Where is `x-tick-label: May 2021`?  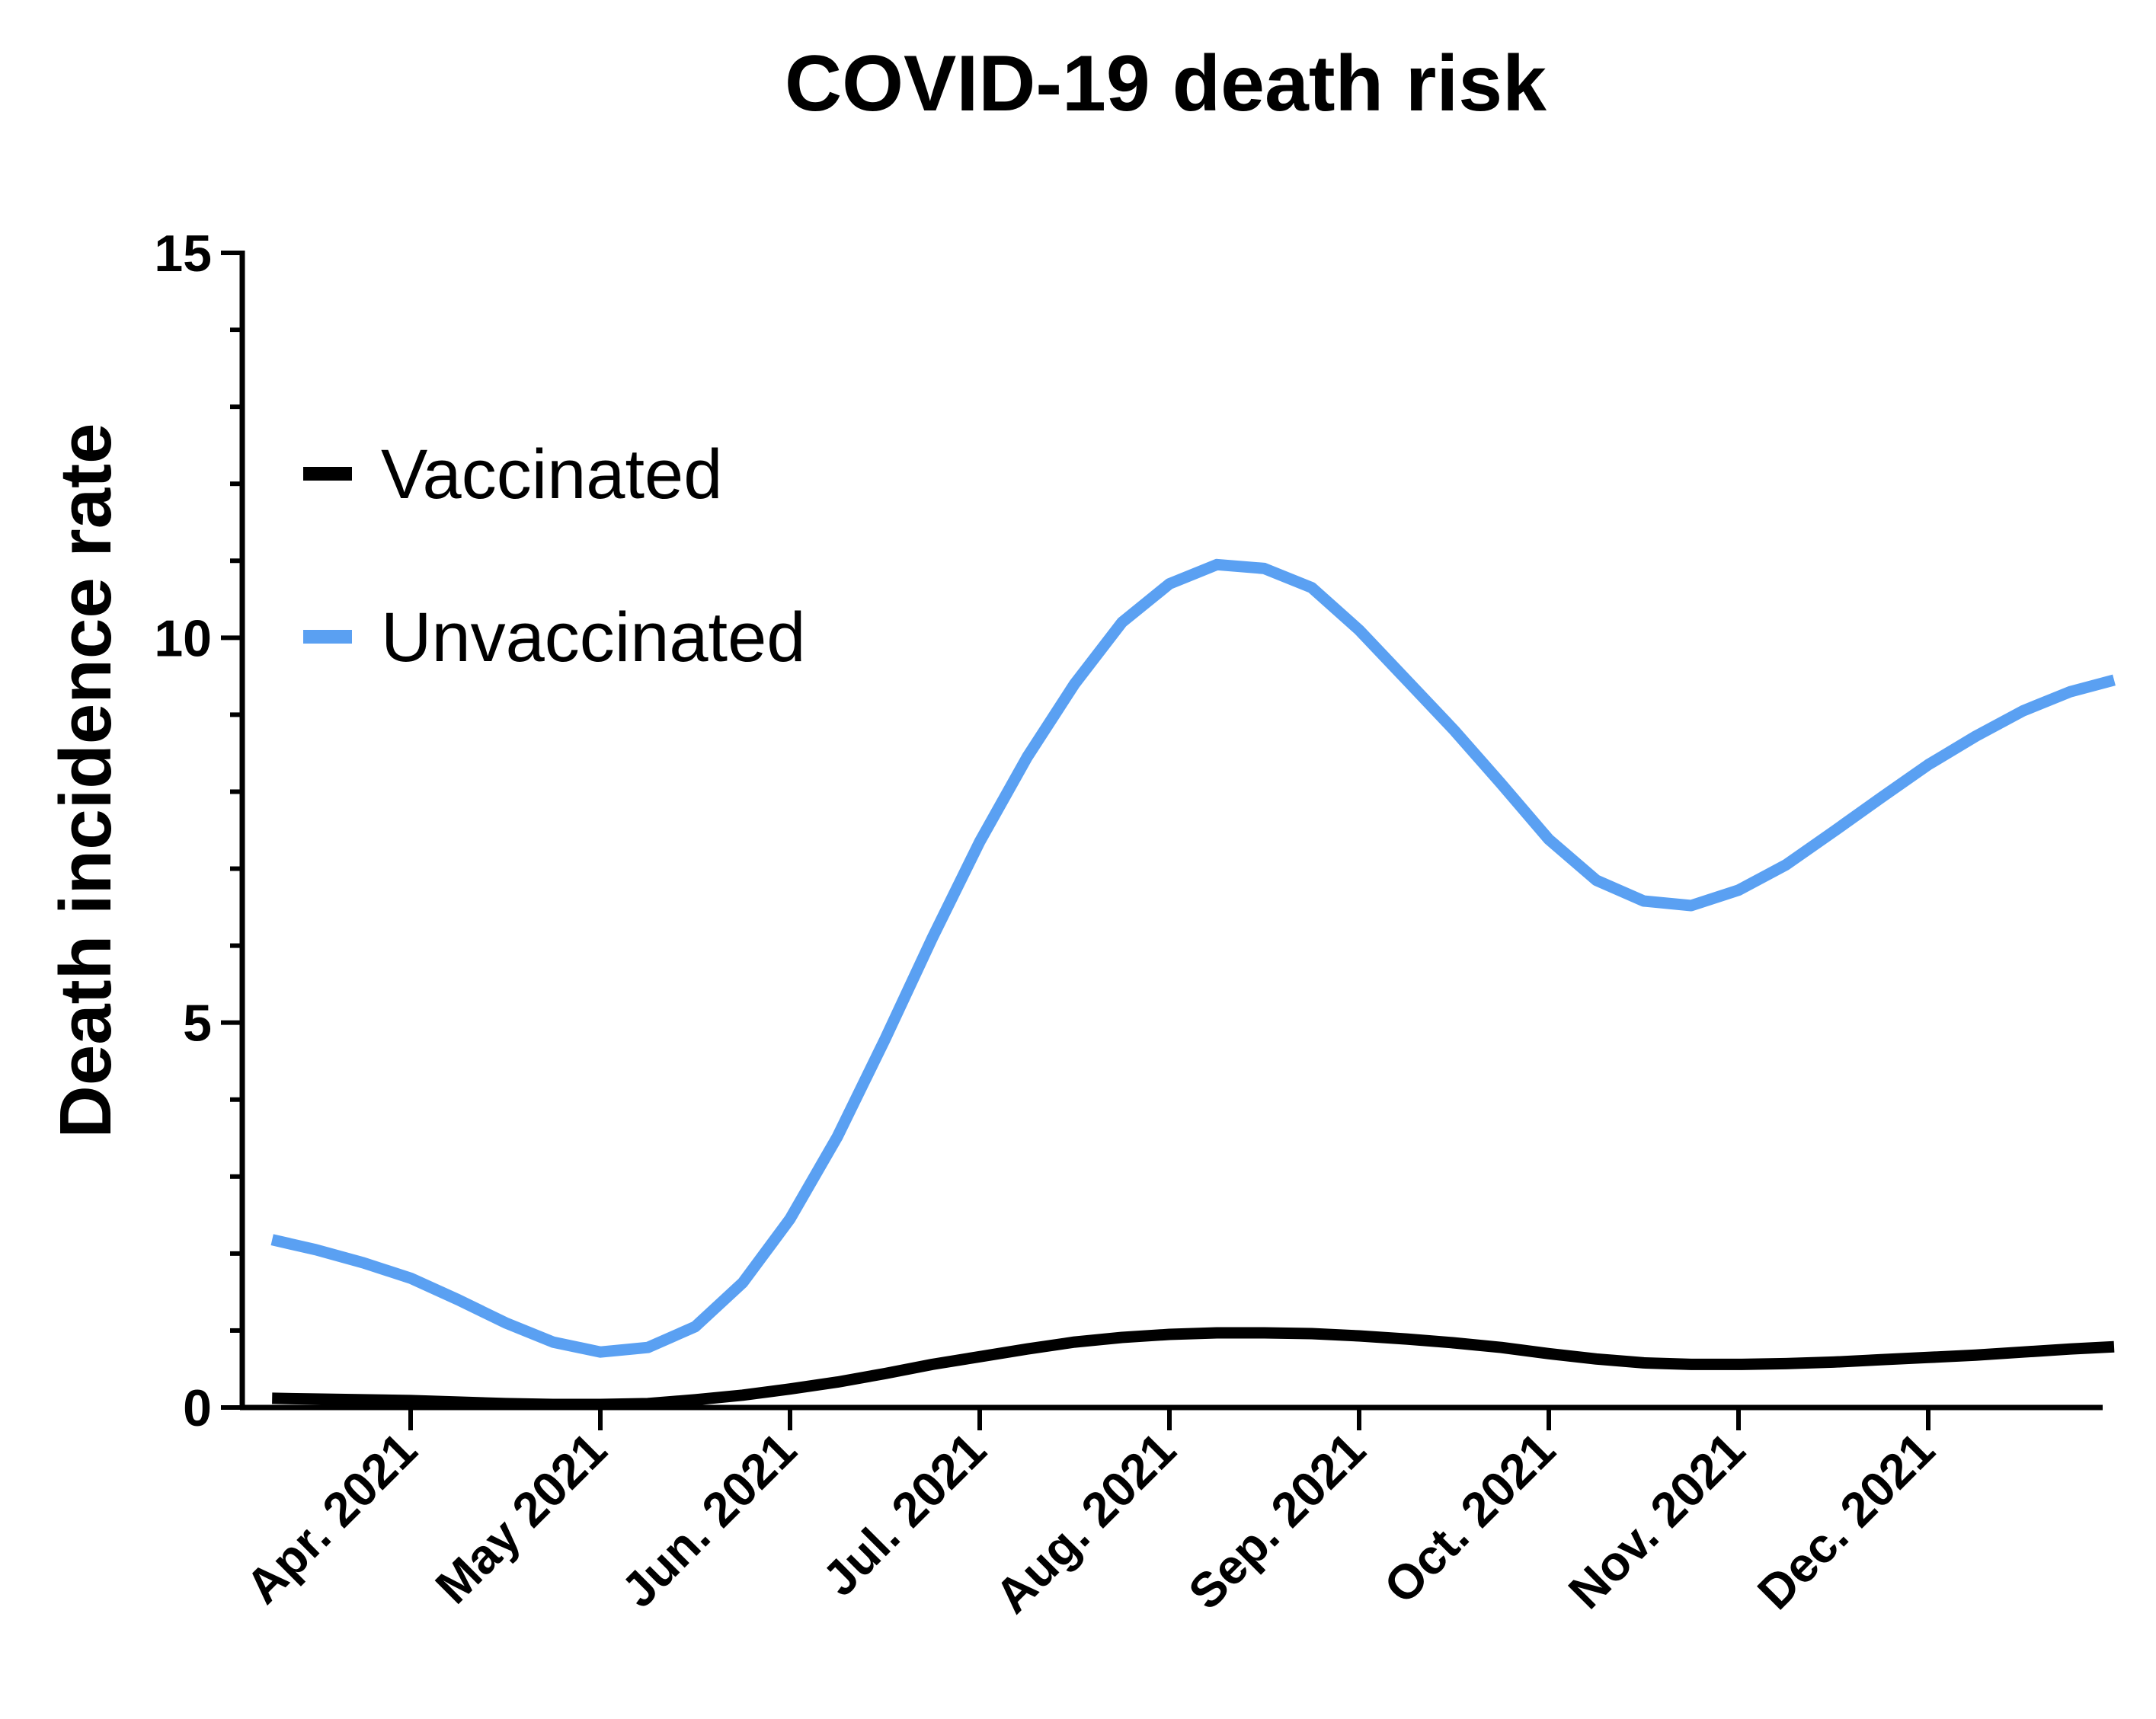
x-tick-label: May 2021 is located at coordinates (521, 1518).